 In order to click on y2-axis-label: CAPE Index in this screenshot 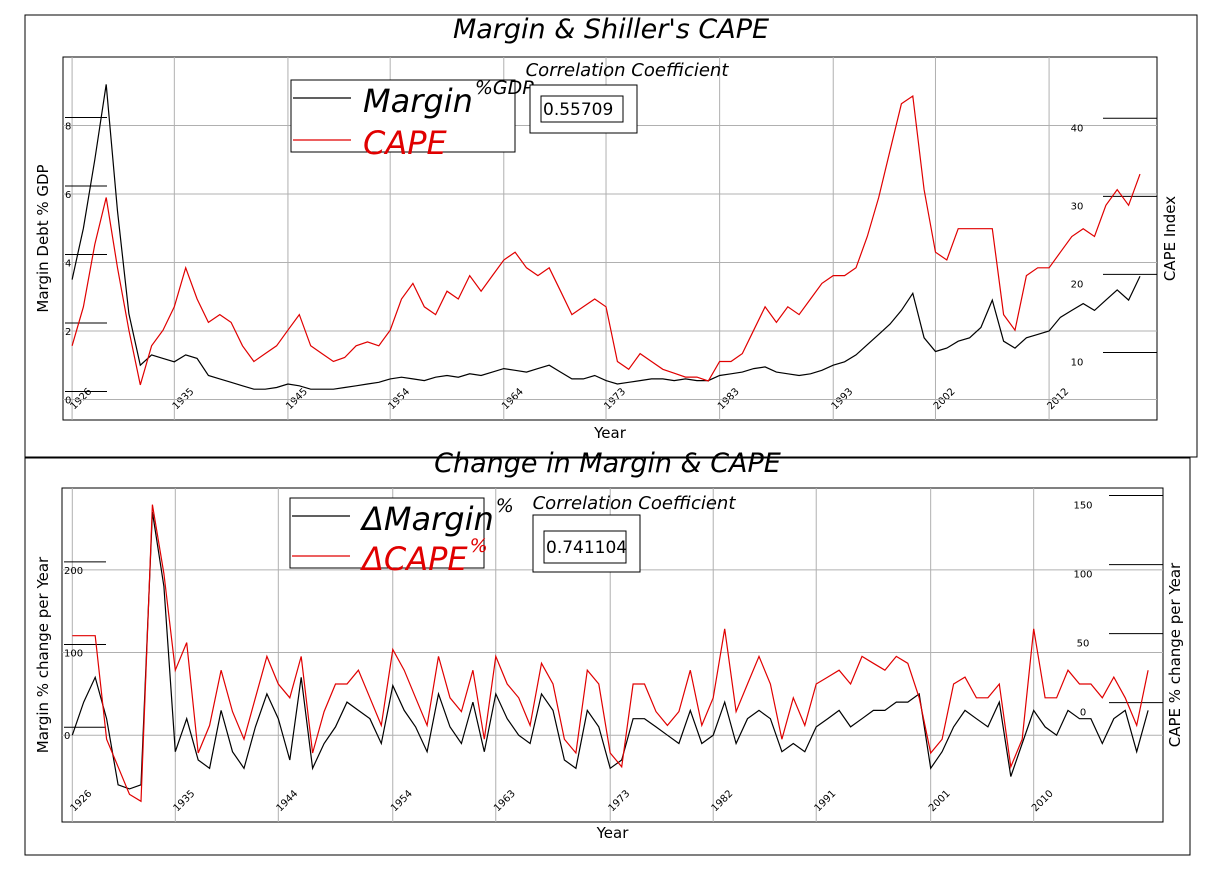, I will do `click(1170, 238)`.